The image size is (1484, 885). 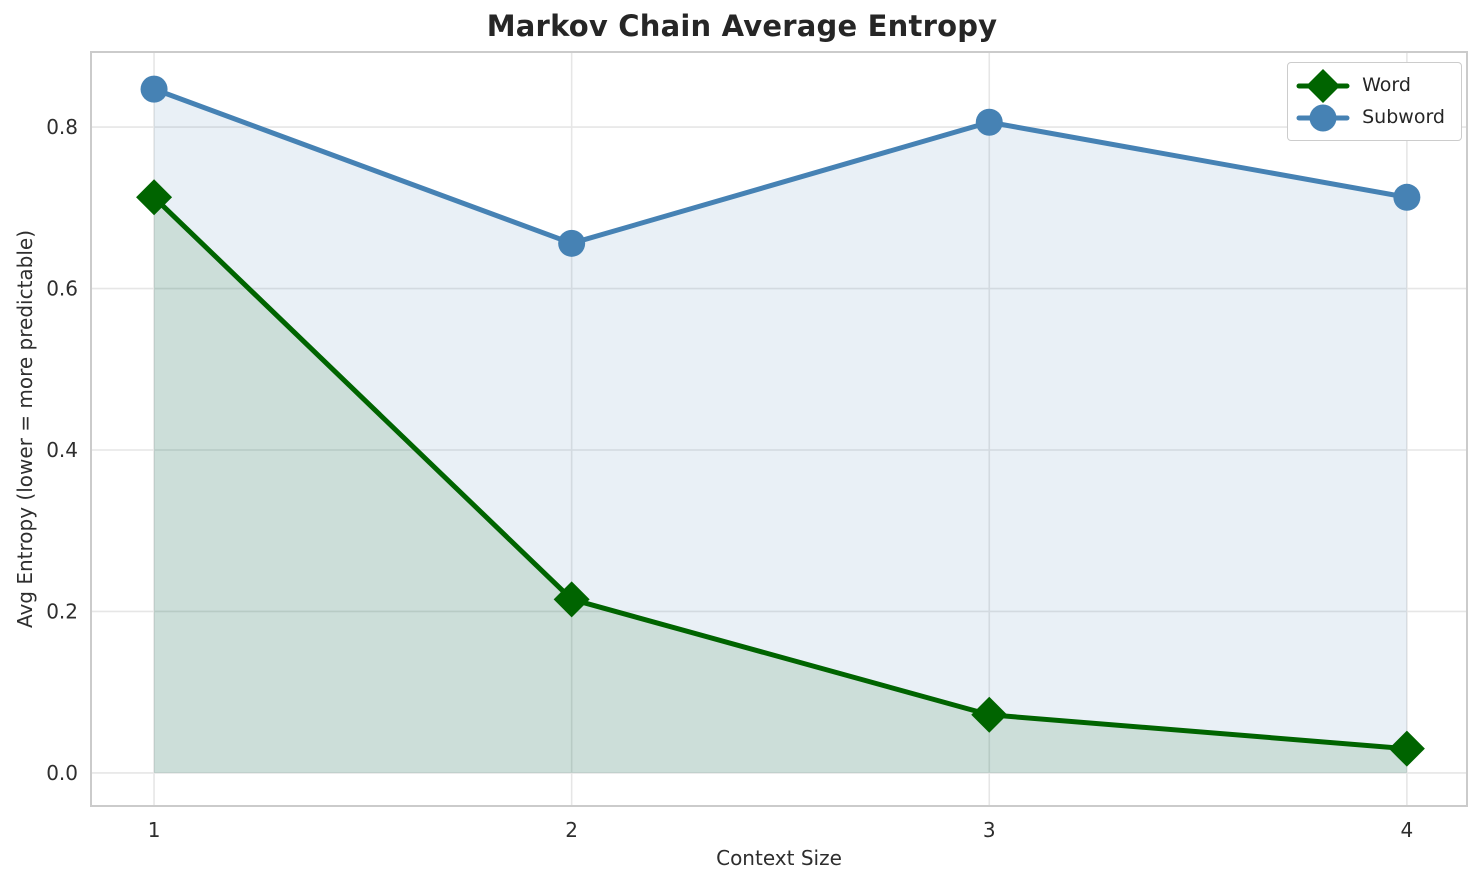 I want to click on x-tick-label: 2, so click(x=571, y=830).